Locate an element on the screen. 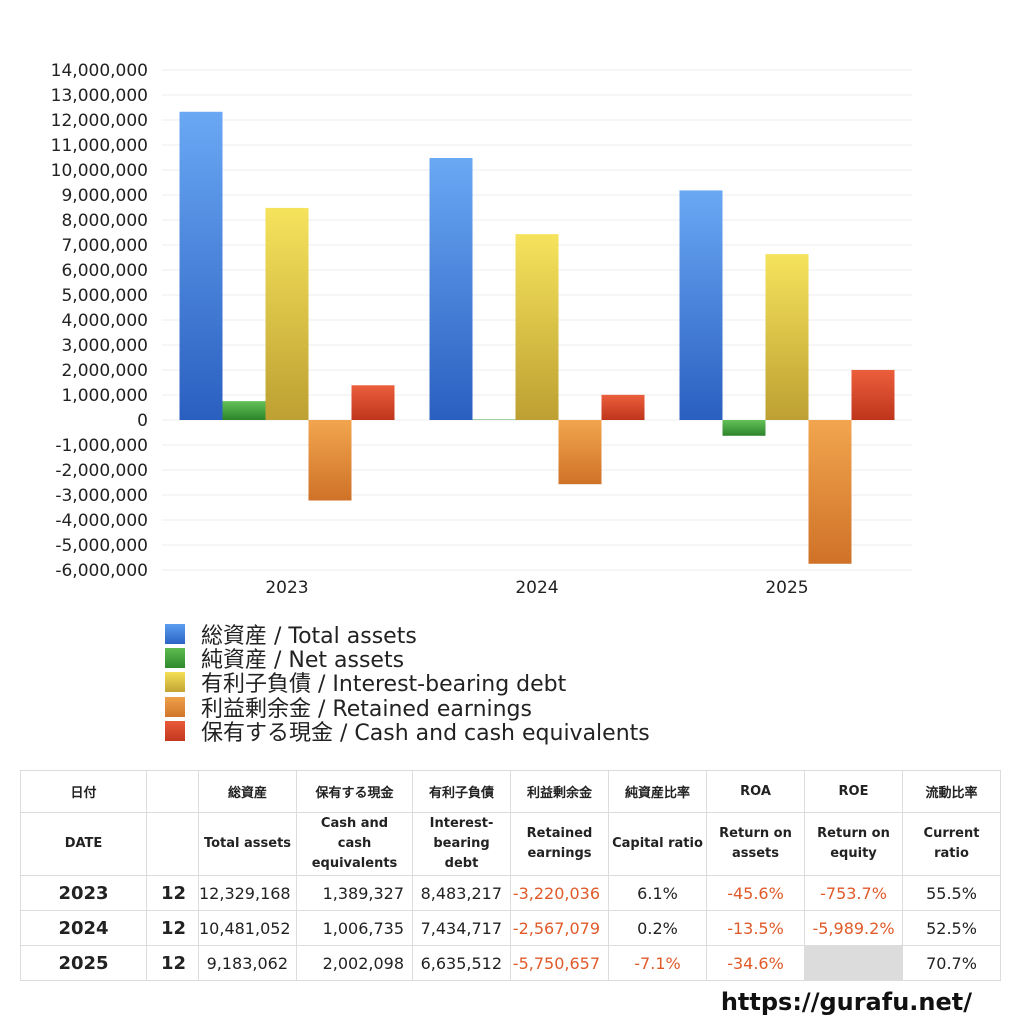  debt-cell: 6,635,512 is located at coordinates (461, 963).